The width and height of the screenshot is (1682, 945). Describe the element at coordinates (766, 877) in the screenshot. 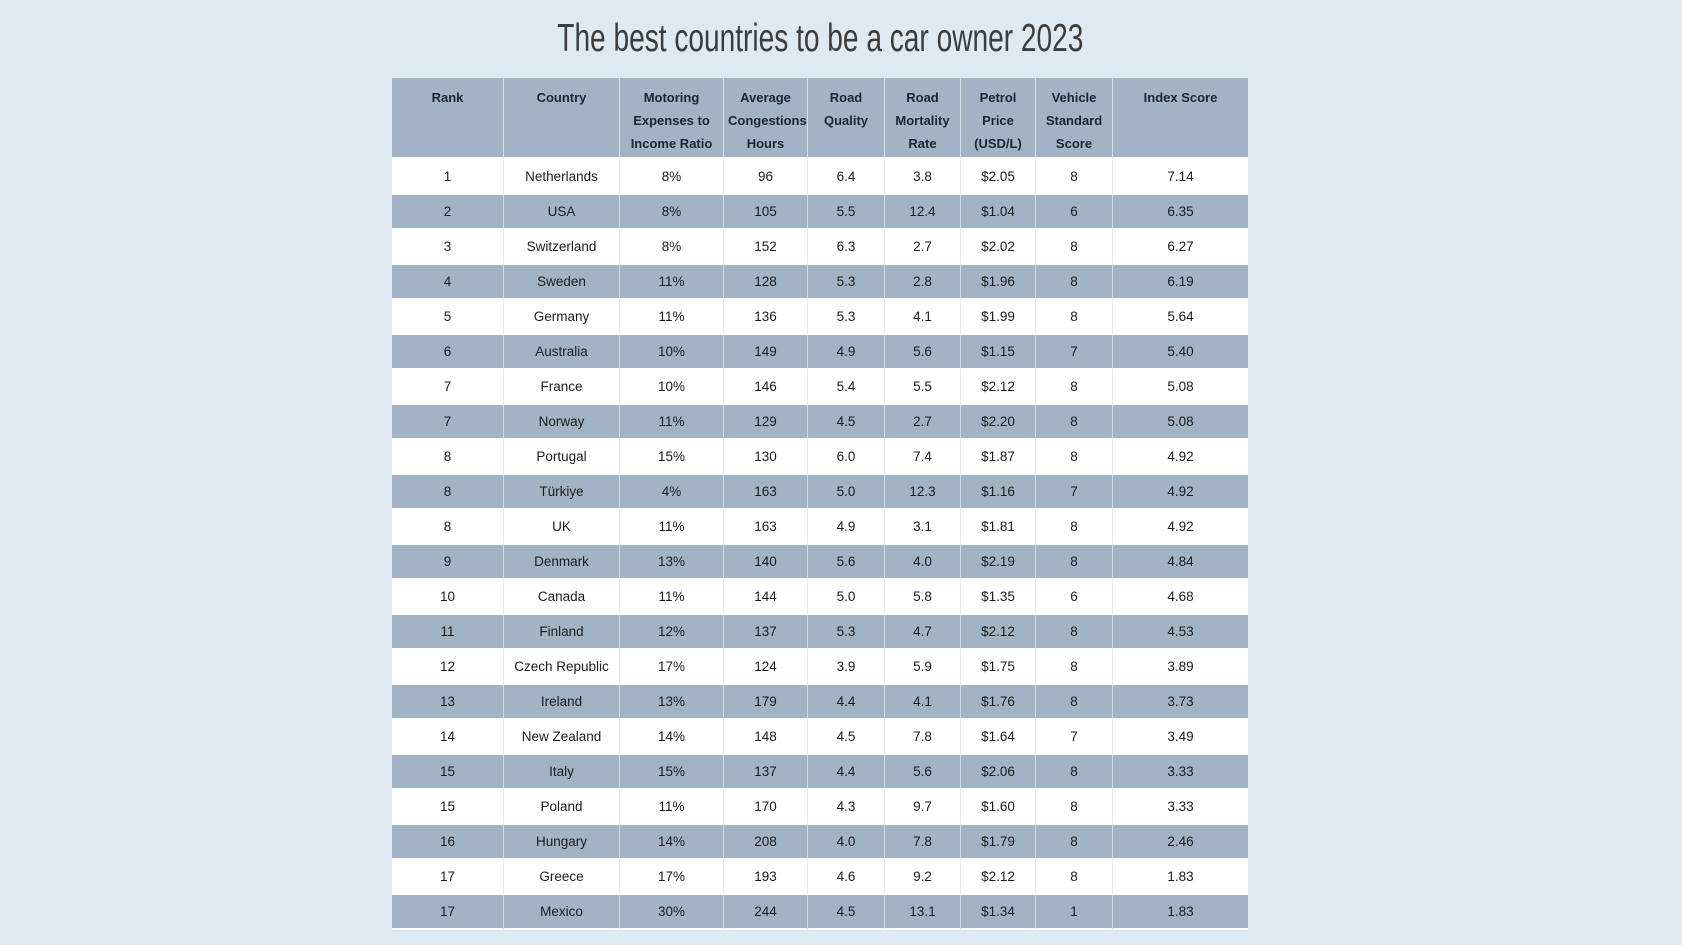

I see `table-cell: 193` at that location.